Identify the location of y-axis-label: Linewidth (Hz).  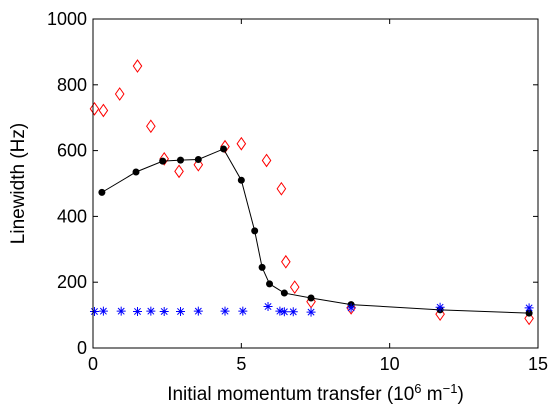
(18, 183).